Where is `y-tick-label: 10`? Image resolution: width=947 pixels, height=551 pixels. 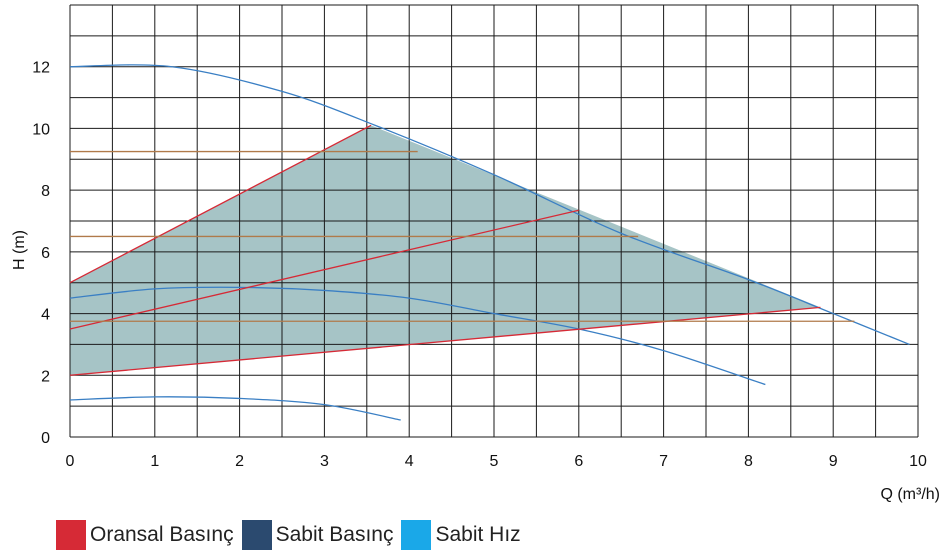
y-tick-label: 10 is located at coordinates (41, 129).